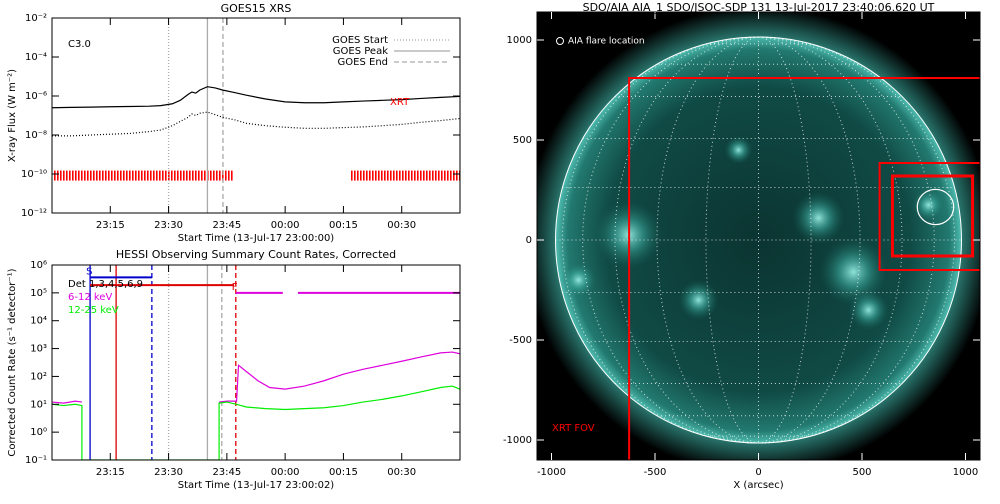 This screenshot has height=504, width=1000. I want to click on legend-label: 6-12 keV, so click(90, 297).